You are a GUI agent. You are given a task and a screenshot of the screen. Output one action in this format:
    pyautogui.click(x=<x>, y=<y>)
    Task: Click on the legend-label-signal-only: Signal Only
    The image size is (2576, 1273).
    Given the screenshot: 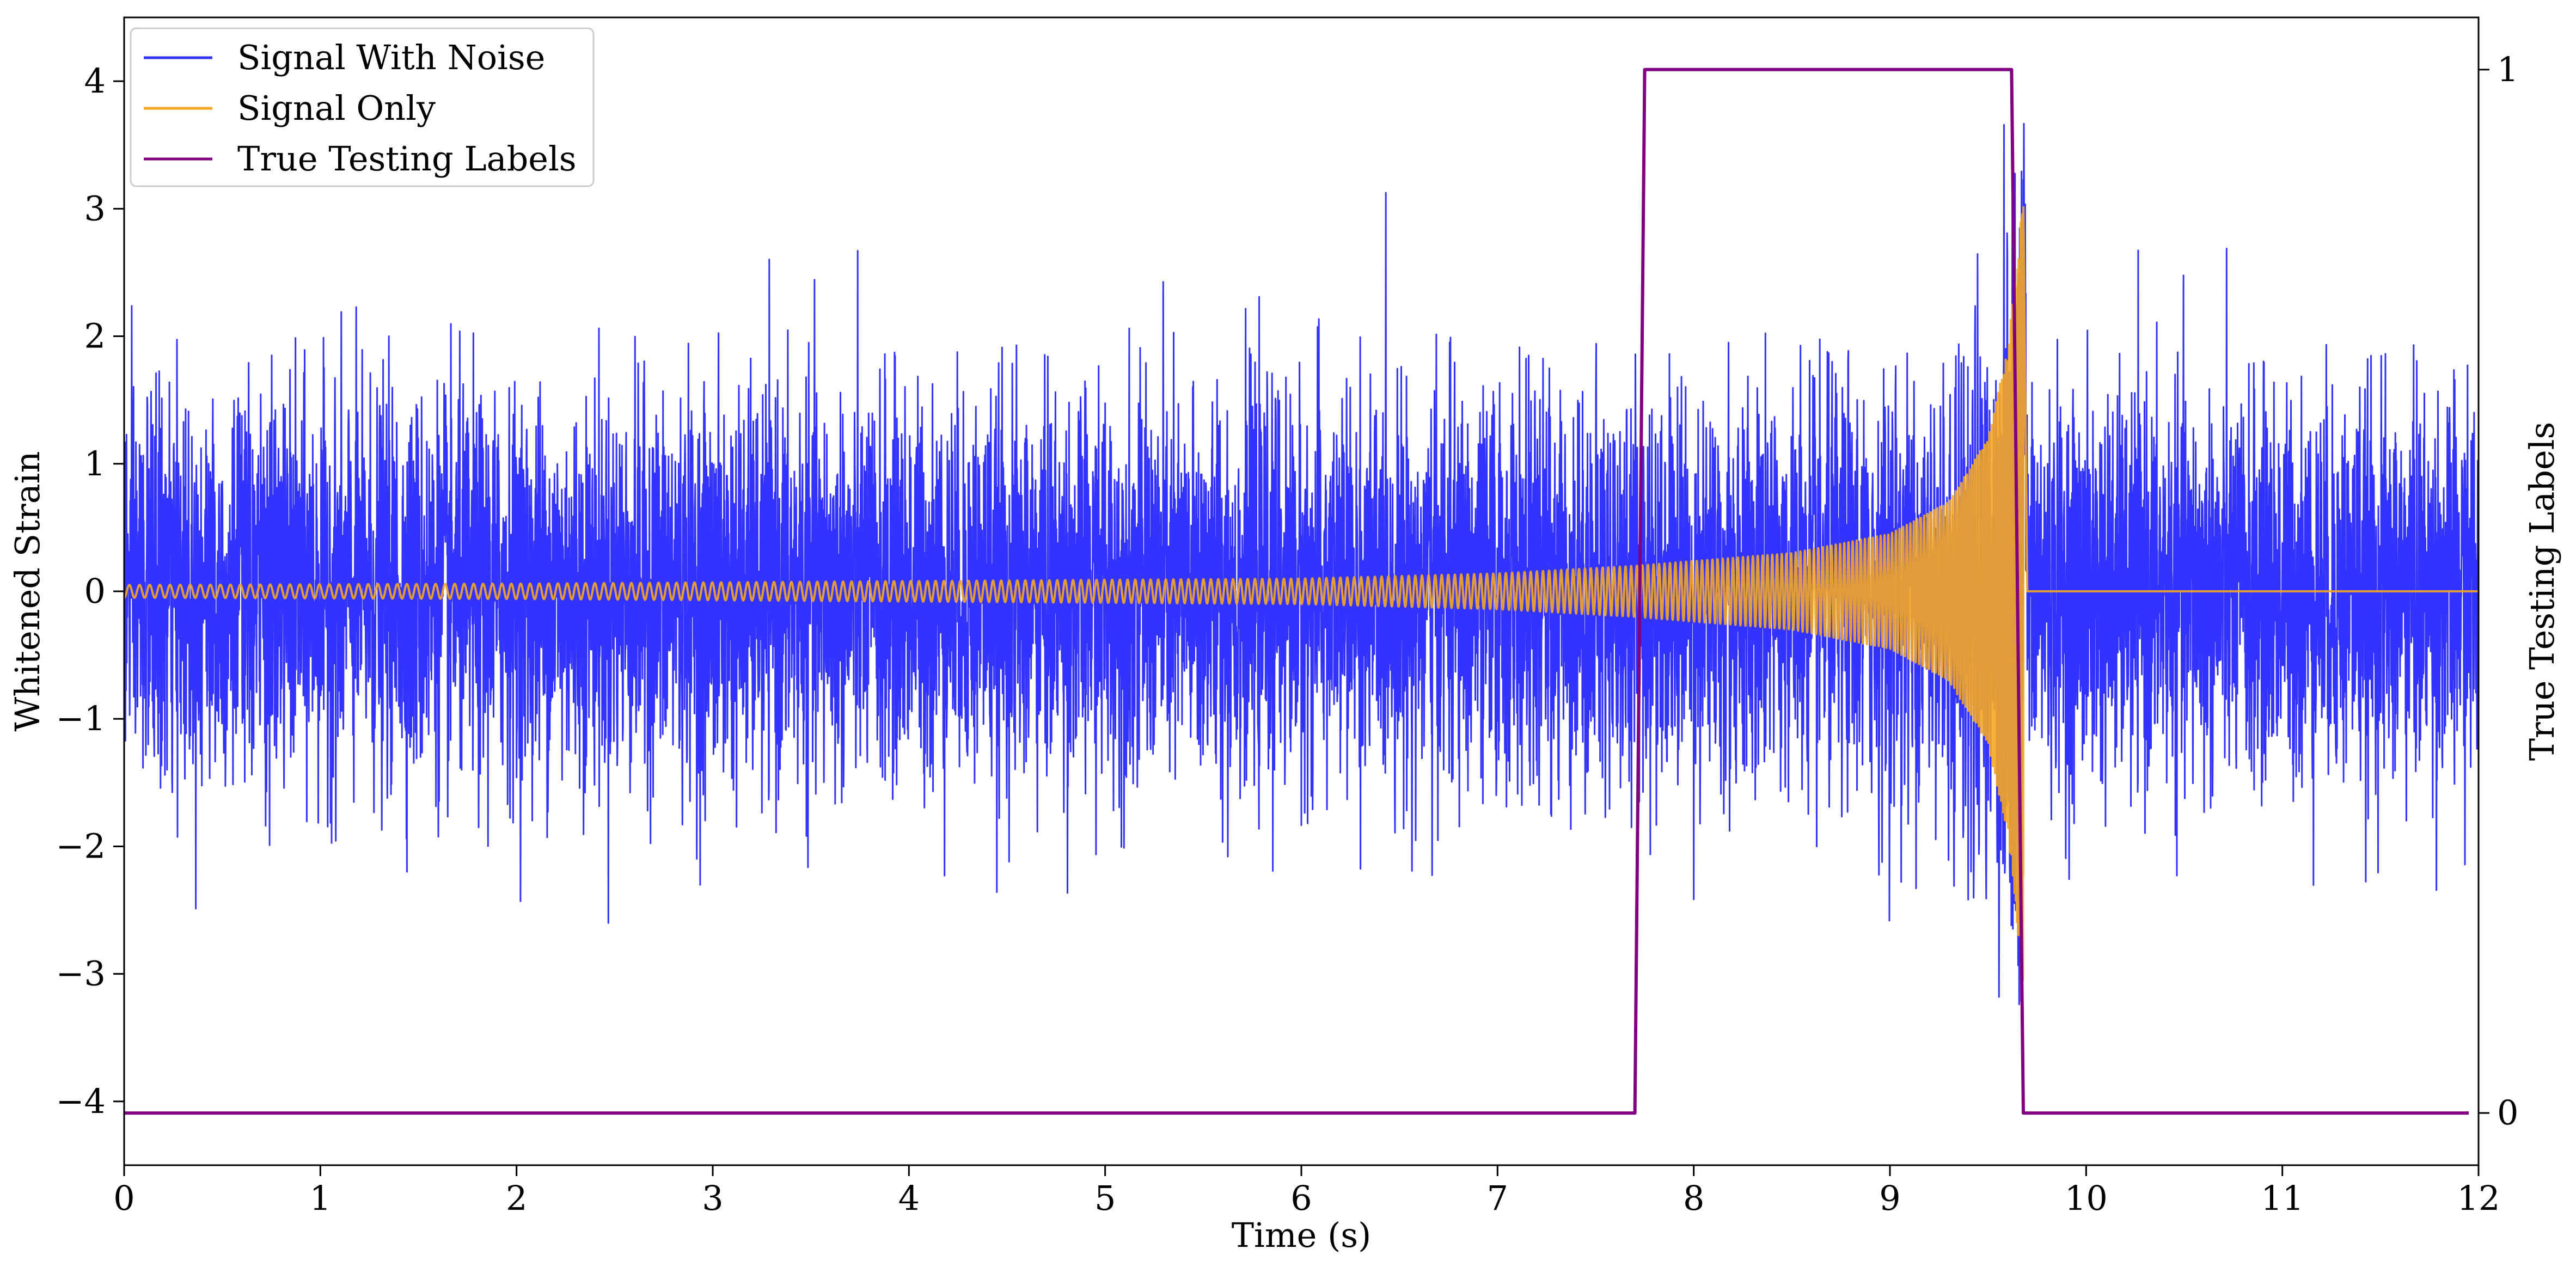 What is the action you would take?
    pyautogui.click(x=336, y=108)
    